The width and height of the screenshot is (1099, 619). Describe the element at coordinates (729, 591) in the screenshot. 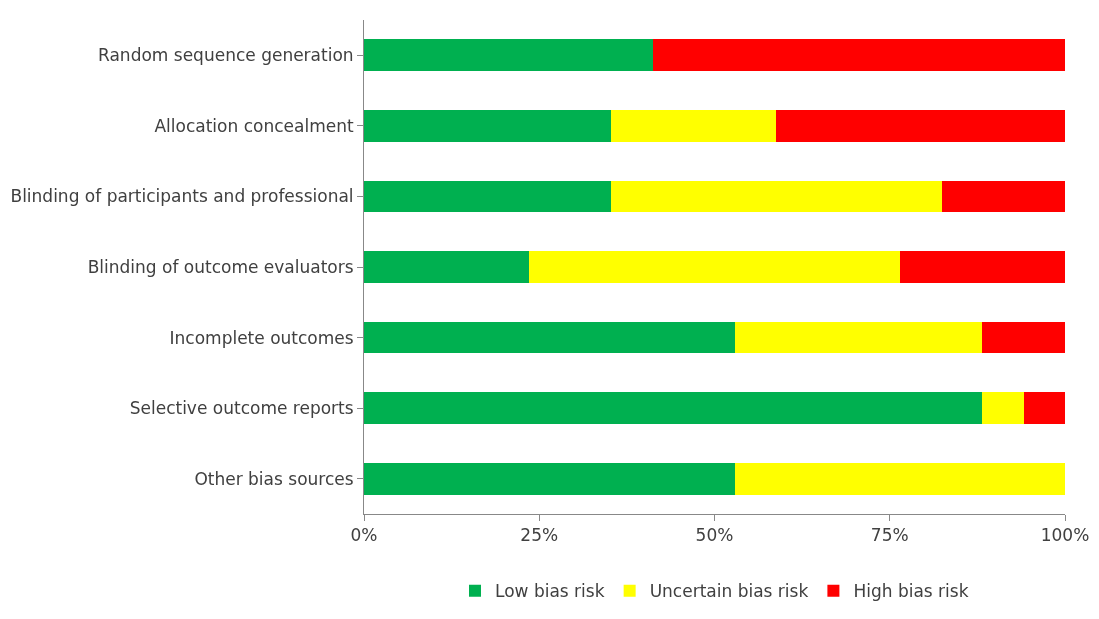

I see `legend-label: Uncertain bias risk` at that location.